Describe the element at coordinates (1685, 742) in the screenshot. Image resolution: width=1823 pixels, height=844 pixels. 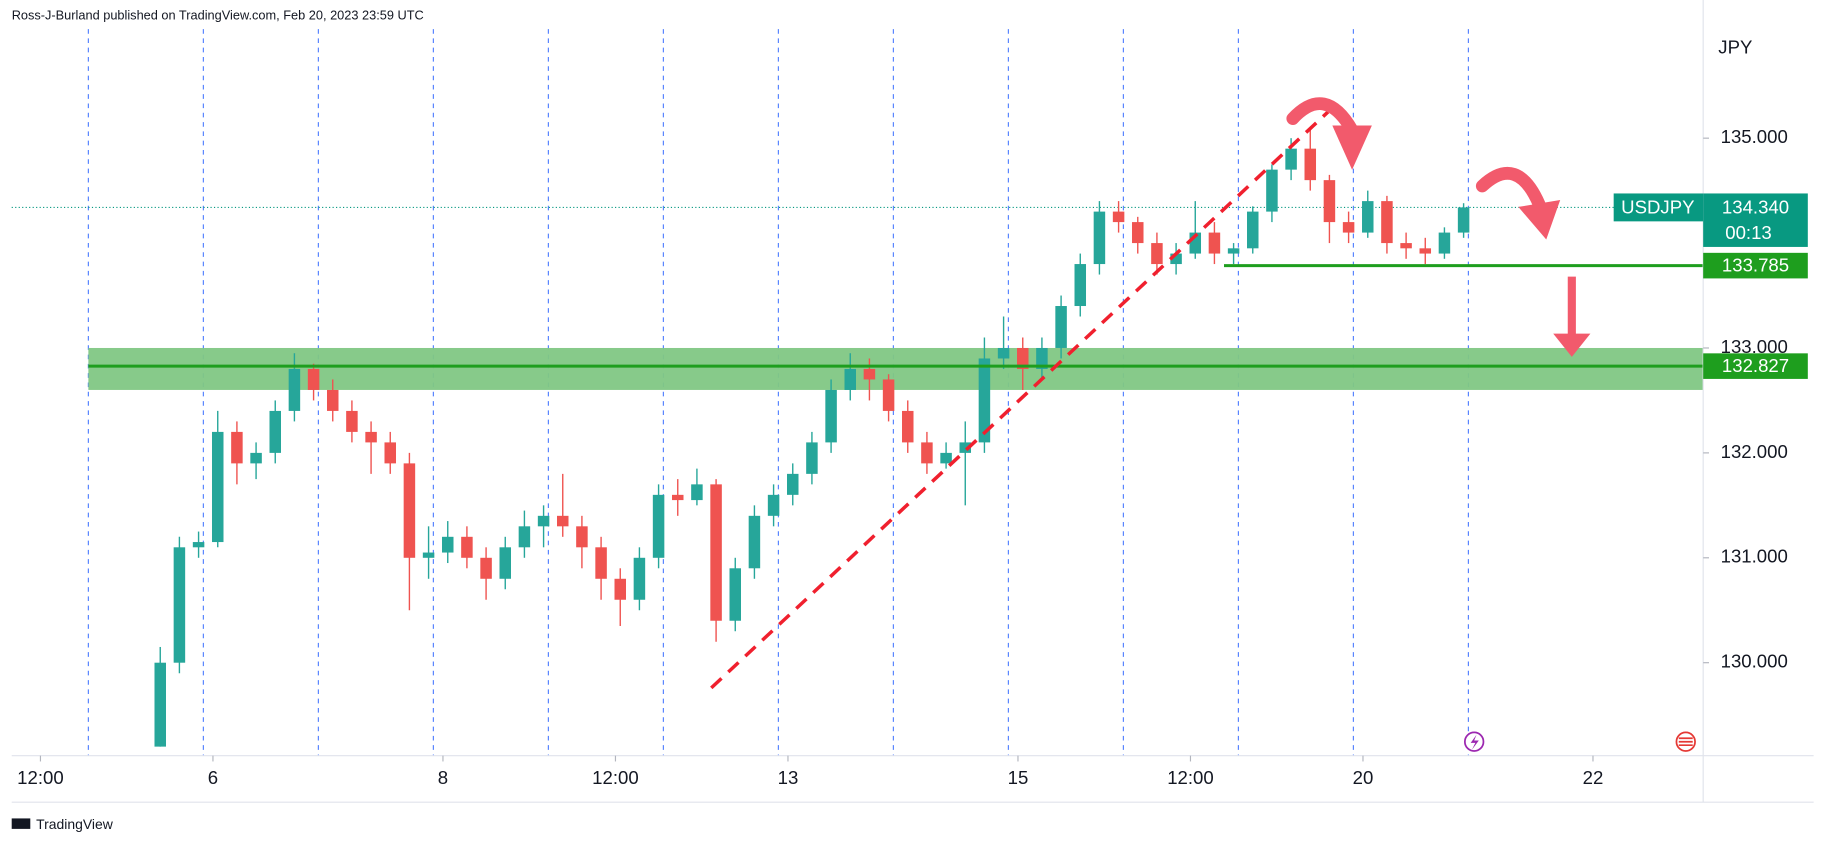
I see `flag-stripes` at that location.